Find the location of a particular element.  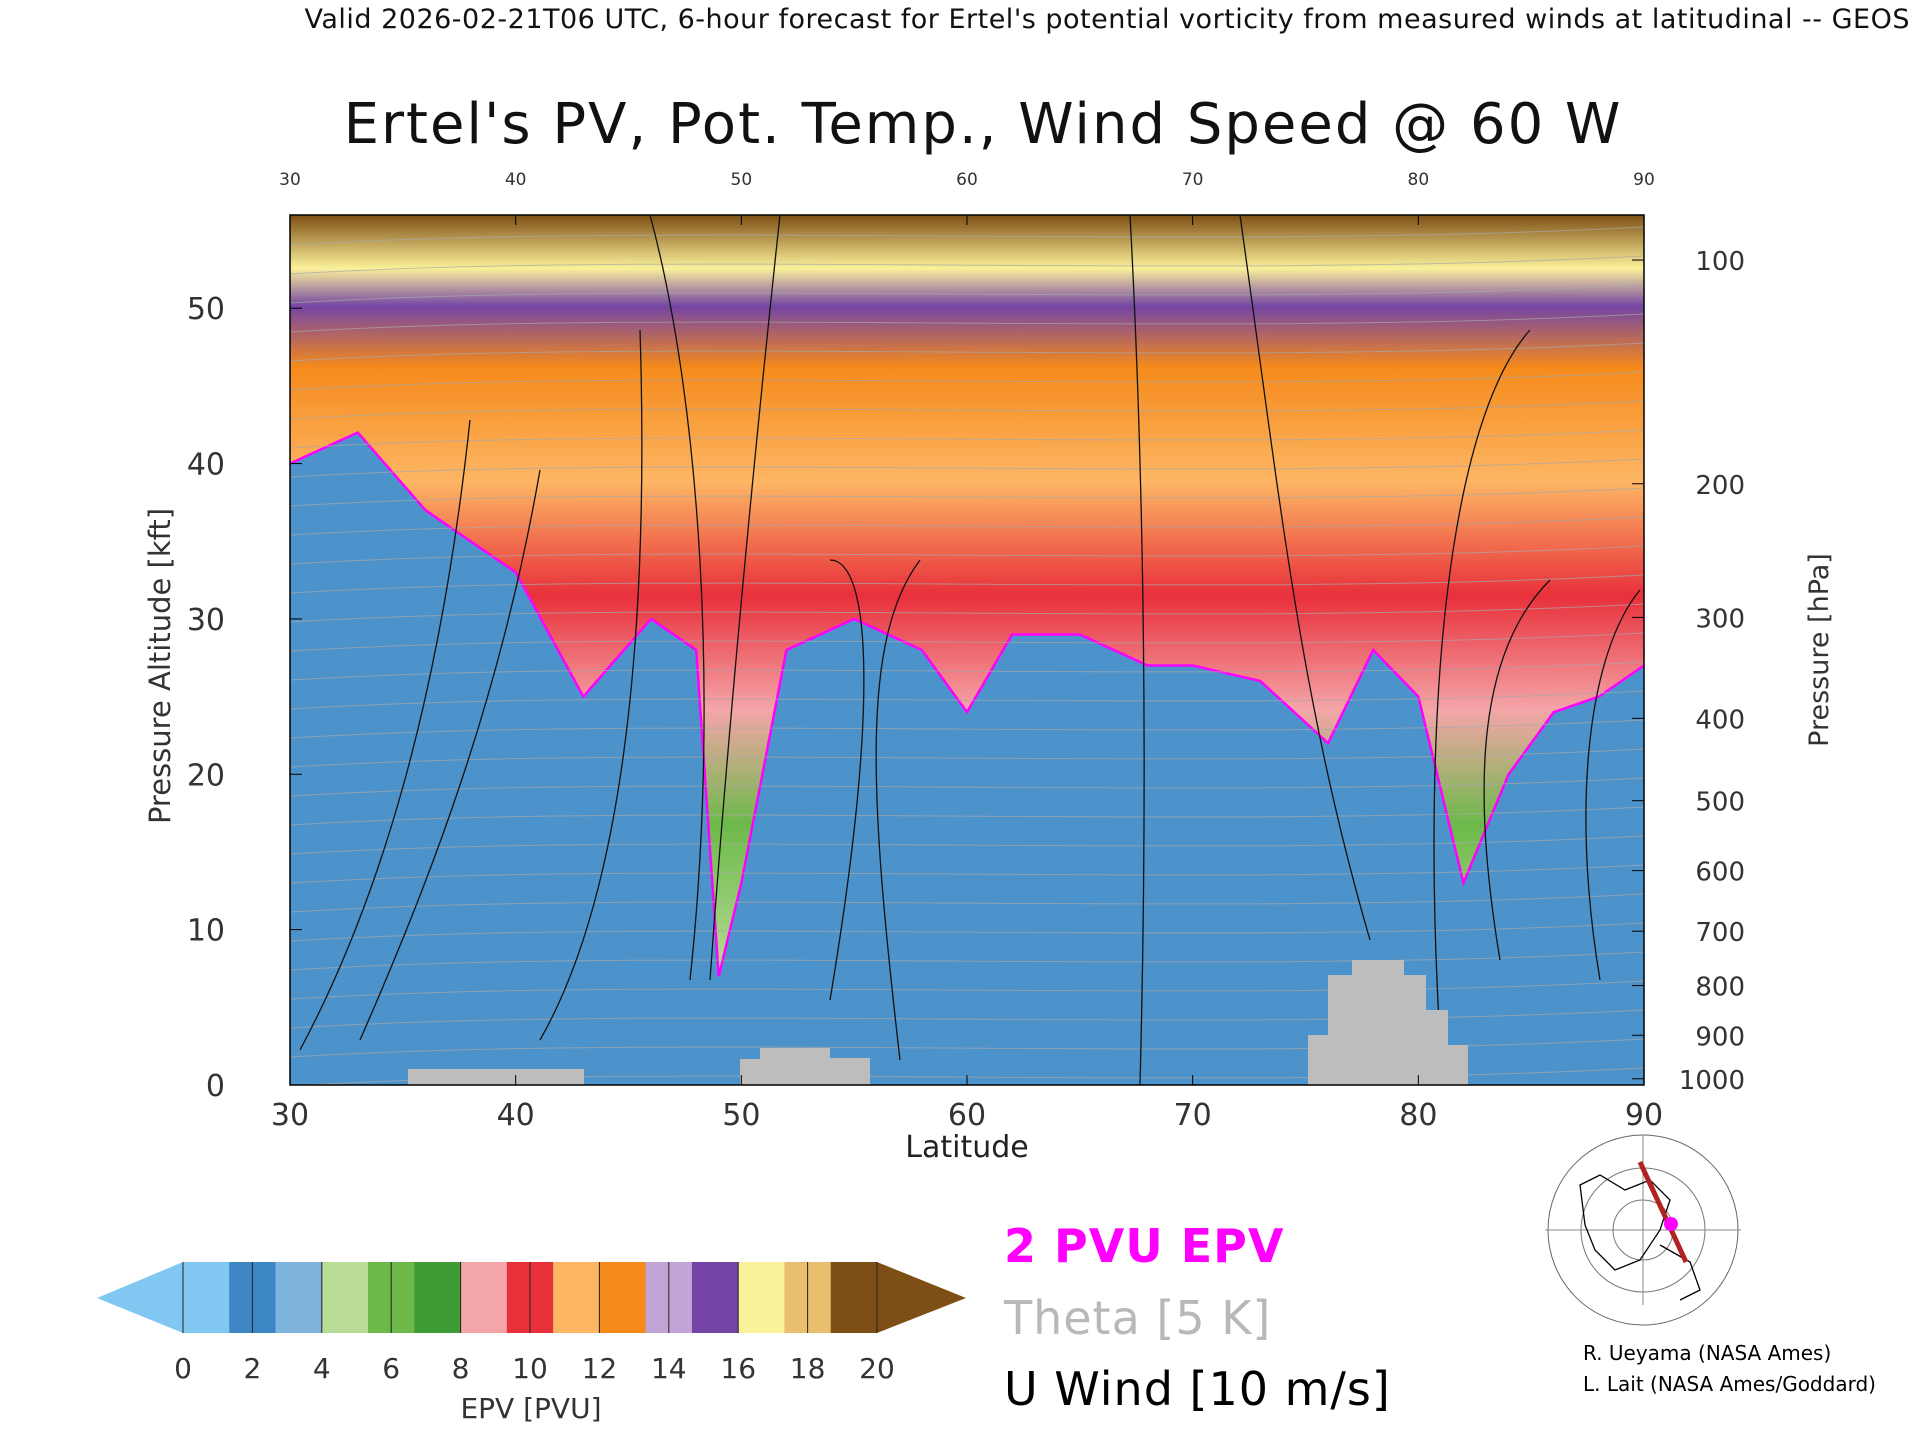

y-axis-ticks: 0 10 20 30 40 50 is located at coordinates (244, 698).